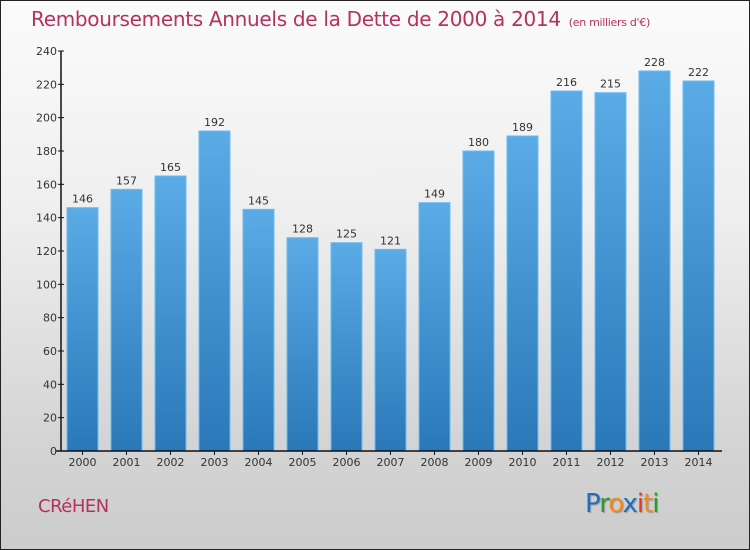 This screenshot has width=750, height=550. Describe the element at coordinates (435, 462) in the screenshot. I see `x-tick-label-2008: 2008` at that location.